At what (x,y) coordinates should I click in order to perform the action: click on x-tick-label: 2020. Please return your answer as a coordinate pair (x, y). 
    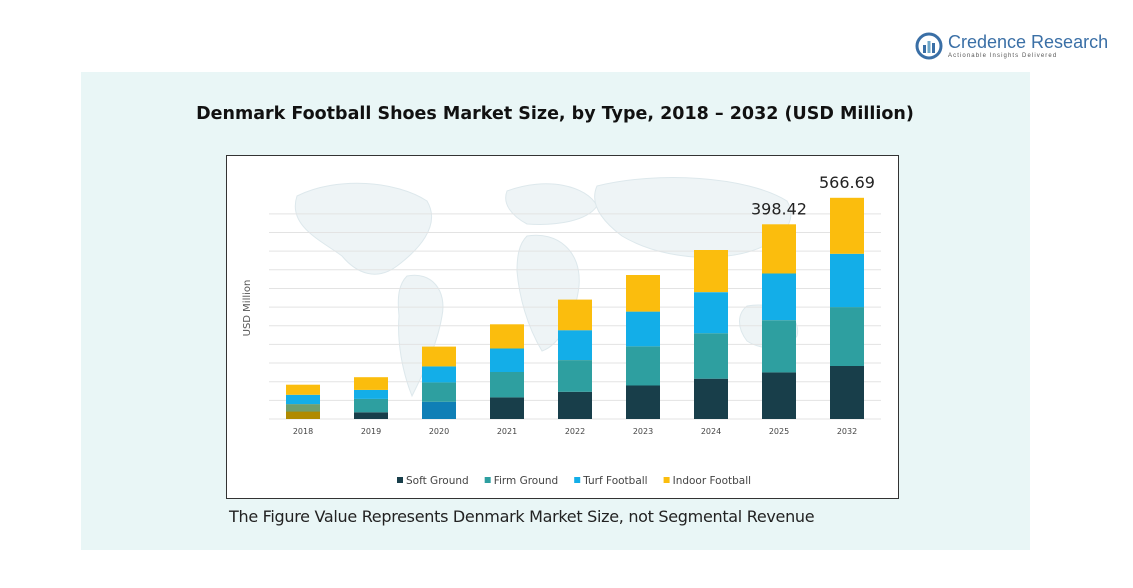
    Looking at the image, I should click on (439, 431).